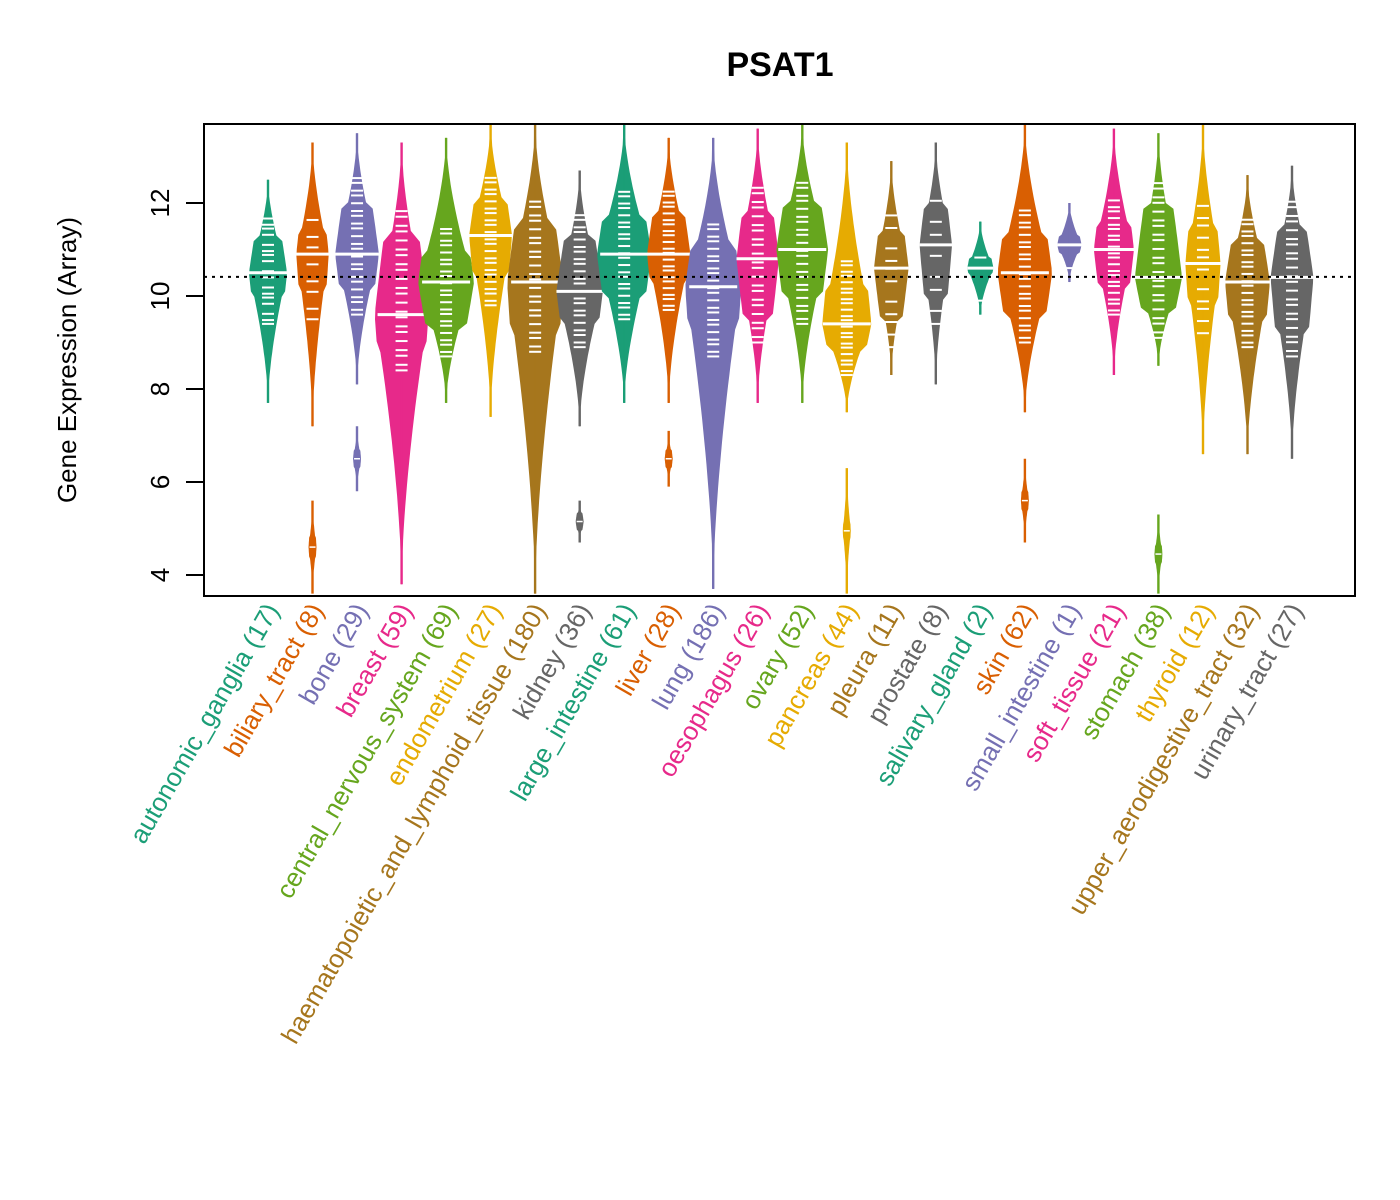 The image size is (1400, 1200). Describe the element at coordinates (268, 291) in the screenshot. I see `violin-autonomic_ganglia` at that location.